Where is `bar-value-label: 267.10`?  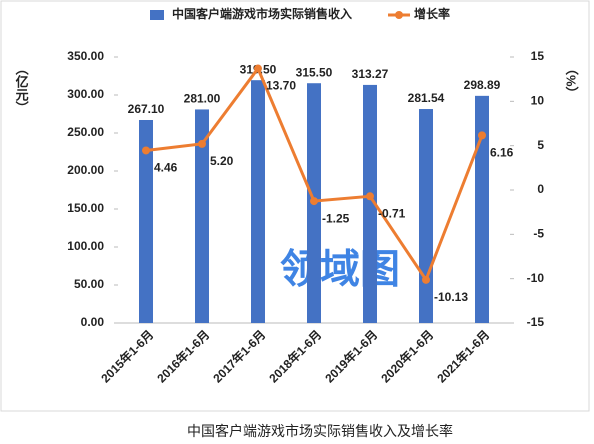
bar-value-label: 267.10 is located at coordinates (146, 109).